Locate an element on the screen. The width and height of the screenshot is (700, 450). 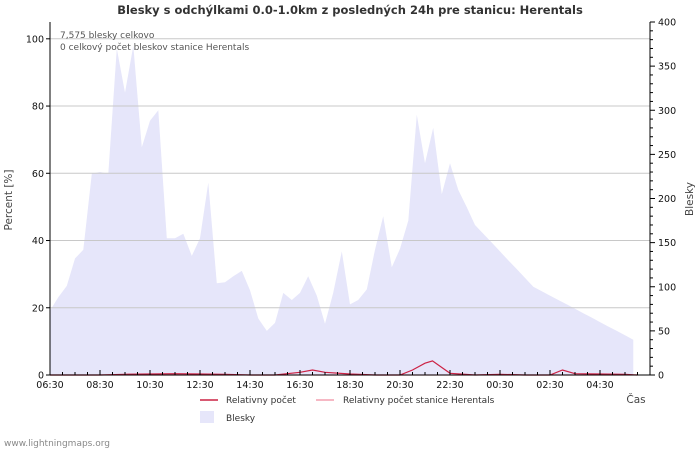
x-tick-label-1230: 12:30 is located at coordinates (199, 385).